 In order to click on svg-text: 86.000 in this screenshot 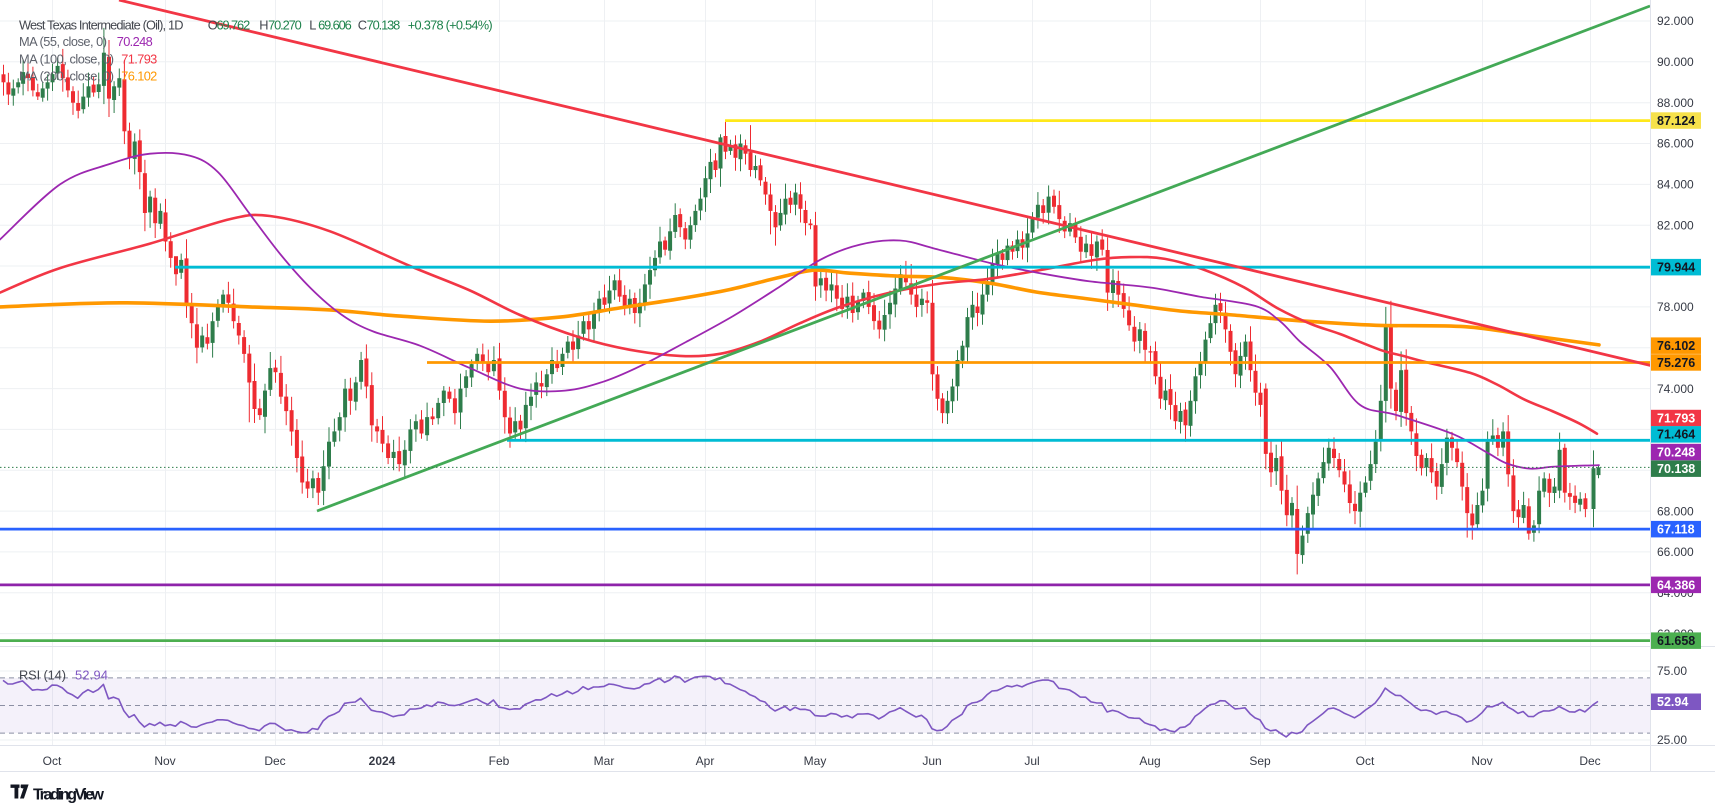, I will do `click(1675, 144)`.